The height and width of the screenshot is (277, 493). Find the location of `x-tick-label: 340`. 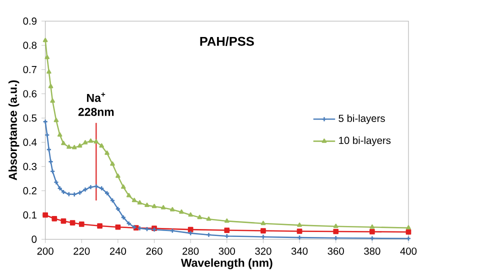

x-tick-label: 340 is located at coordinates (299, 251).